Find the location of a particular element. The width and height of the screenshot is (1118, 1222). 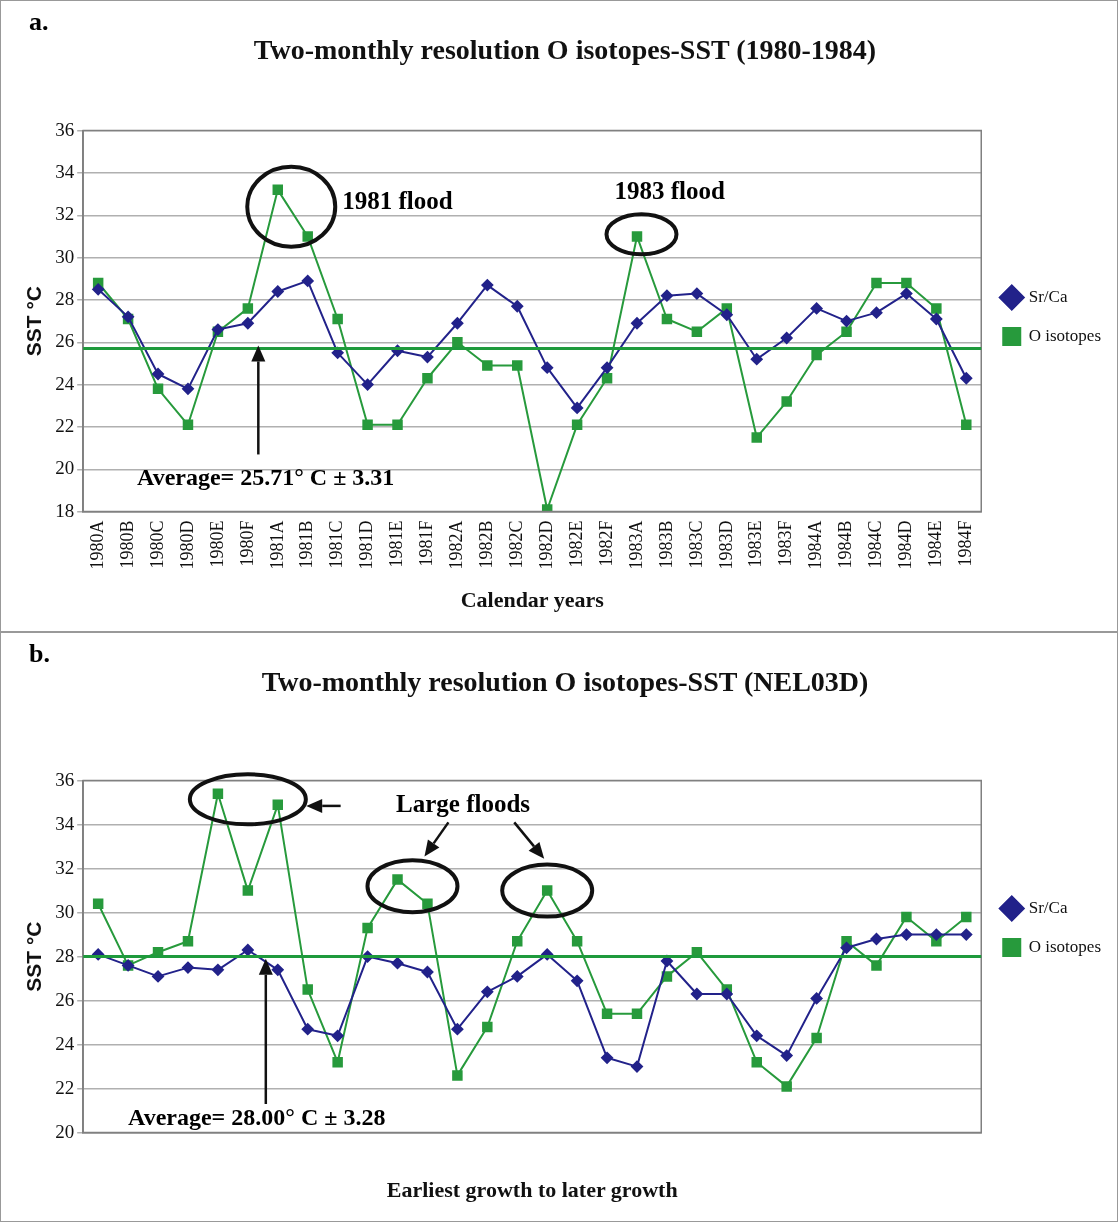

x-tick-label: 1984F is located at coordinates (965, 543).